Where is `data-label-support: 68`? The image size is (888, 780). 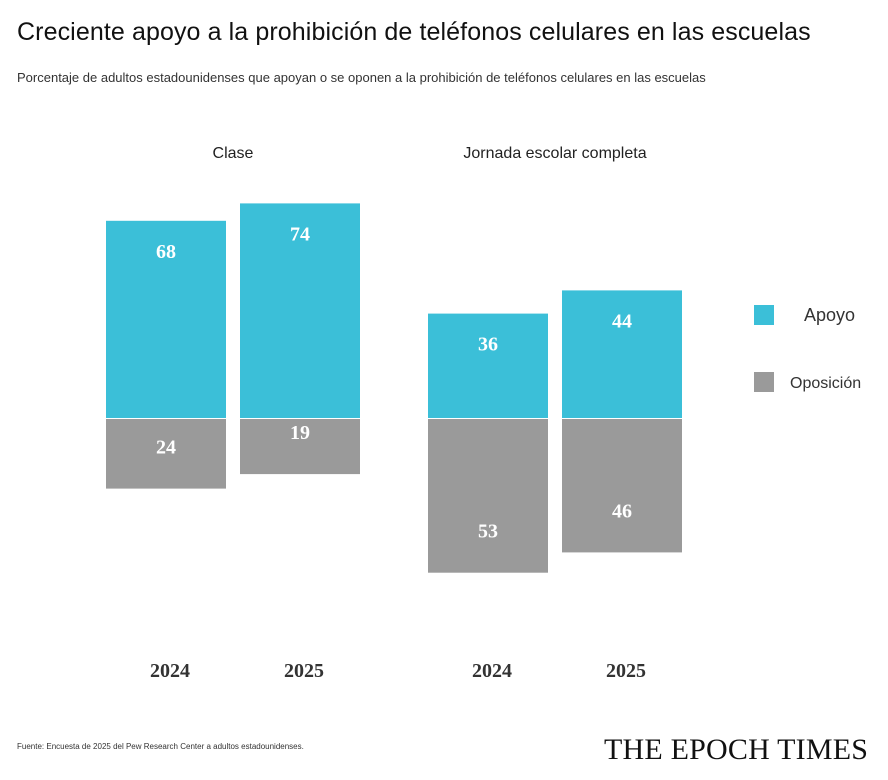 data-label-support: 68 is located at coordinates (166, 252).